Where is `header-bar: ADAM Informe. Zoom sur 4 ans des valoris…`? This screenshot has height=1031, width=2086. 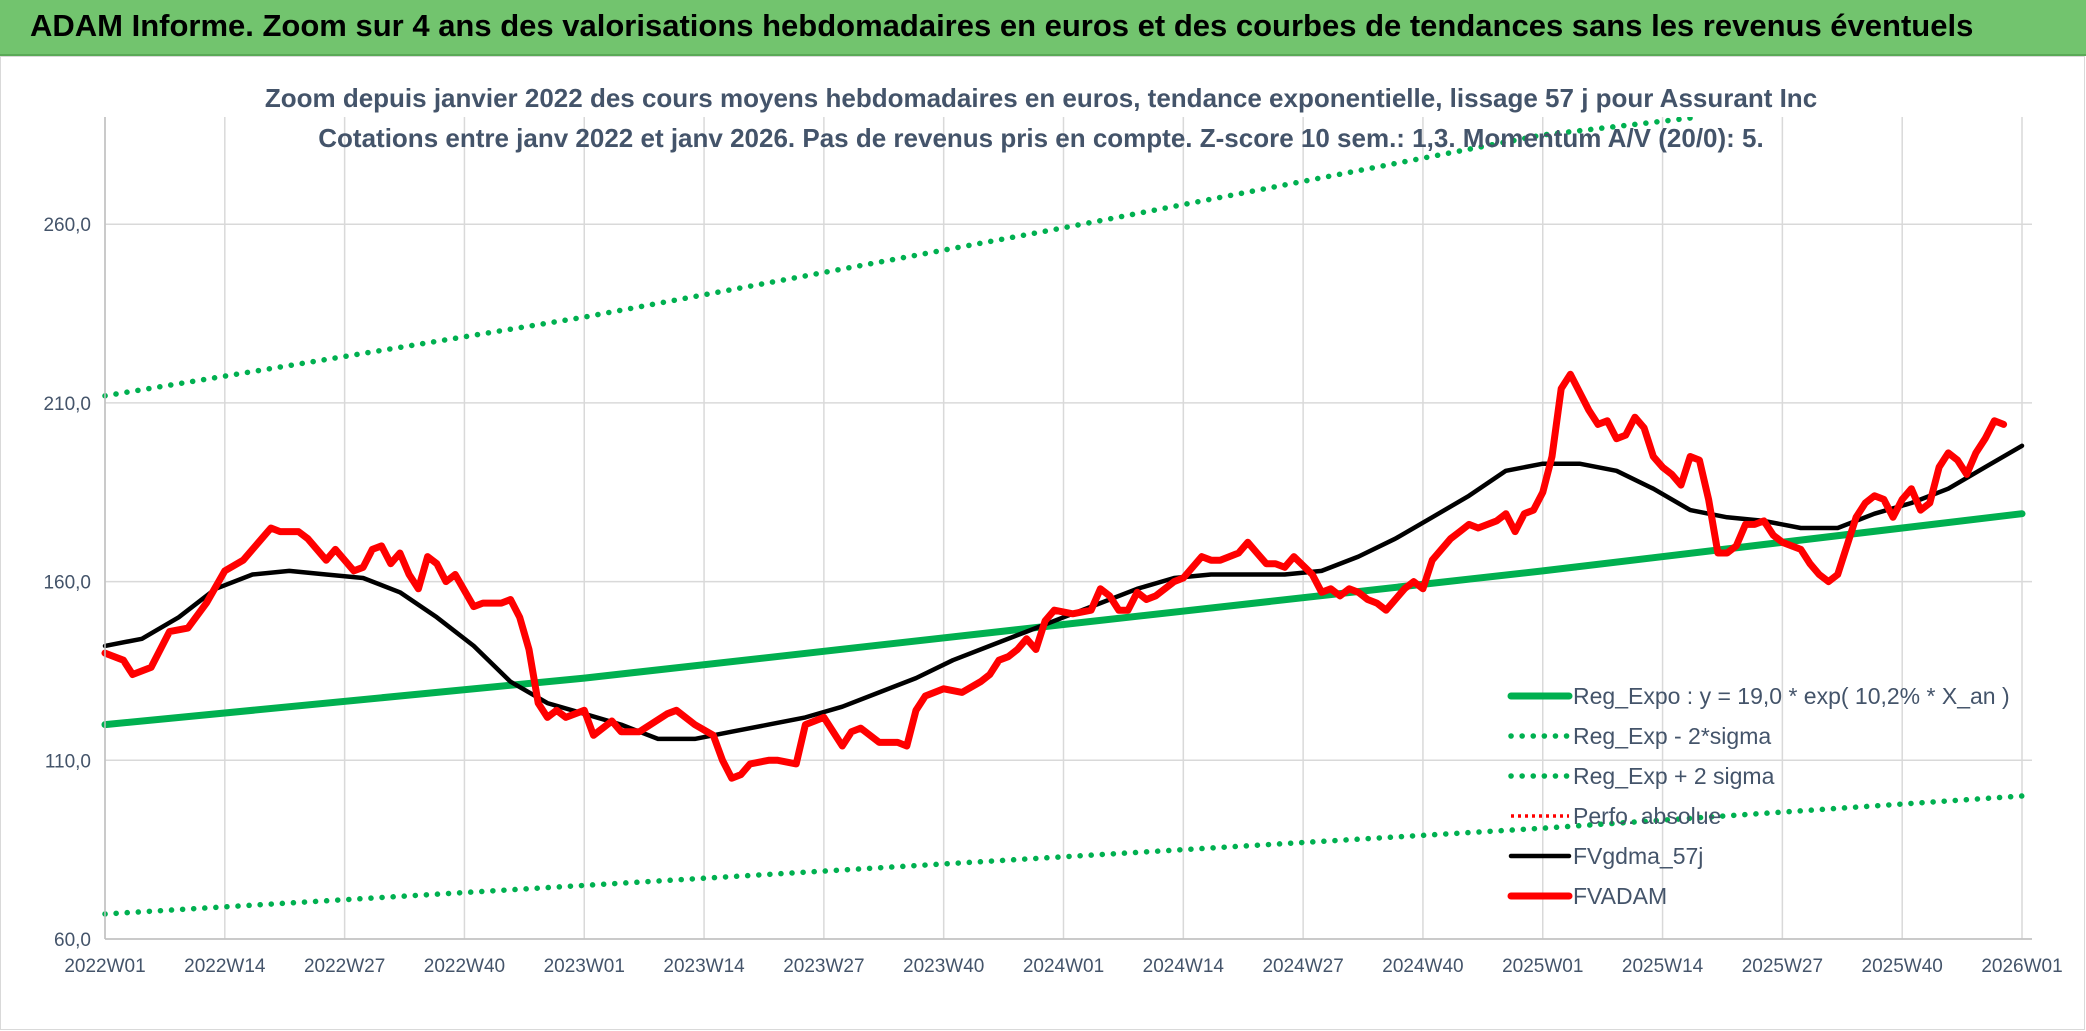
header-bar: ADAM Informe. Zoom sur 4 ans des valoris… is located at coordinates (1043, 28).